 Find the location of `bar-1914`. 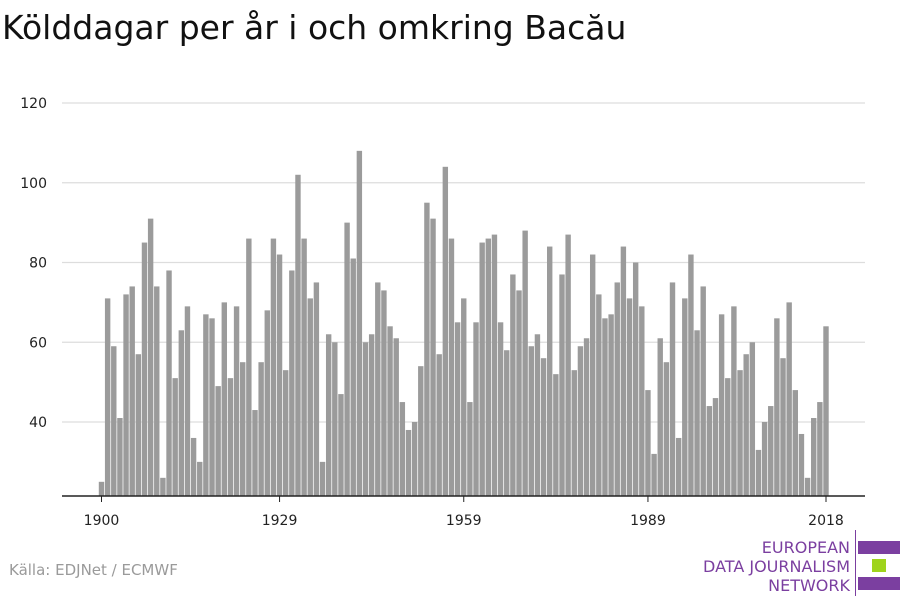

bar-1914 is located at coordinates (187, 401).